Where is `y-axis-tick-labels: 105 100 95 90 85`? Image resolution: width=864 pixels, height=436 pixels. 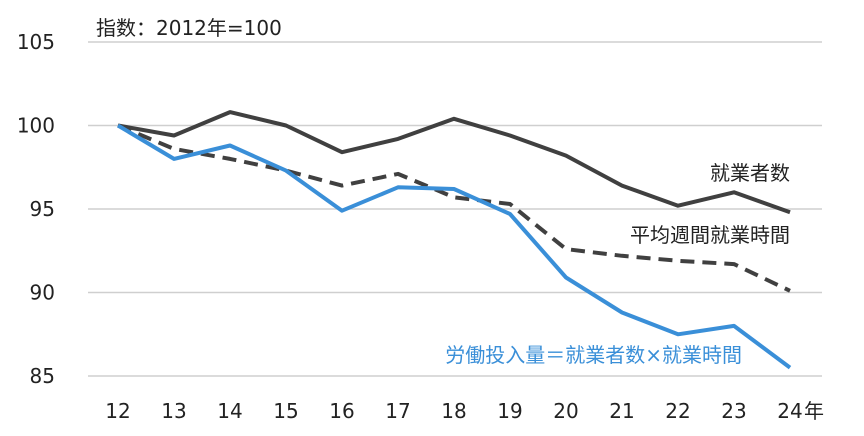 y-axis-tick-labels: 105 100 95 90 85 is located at coordinates (36, 209).